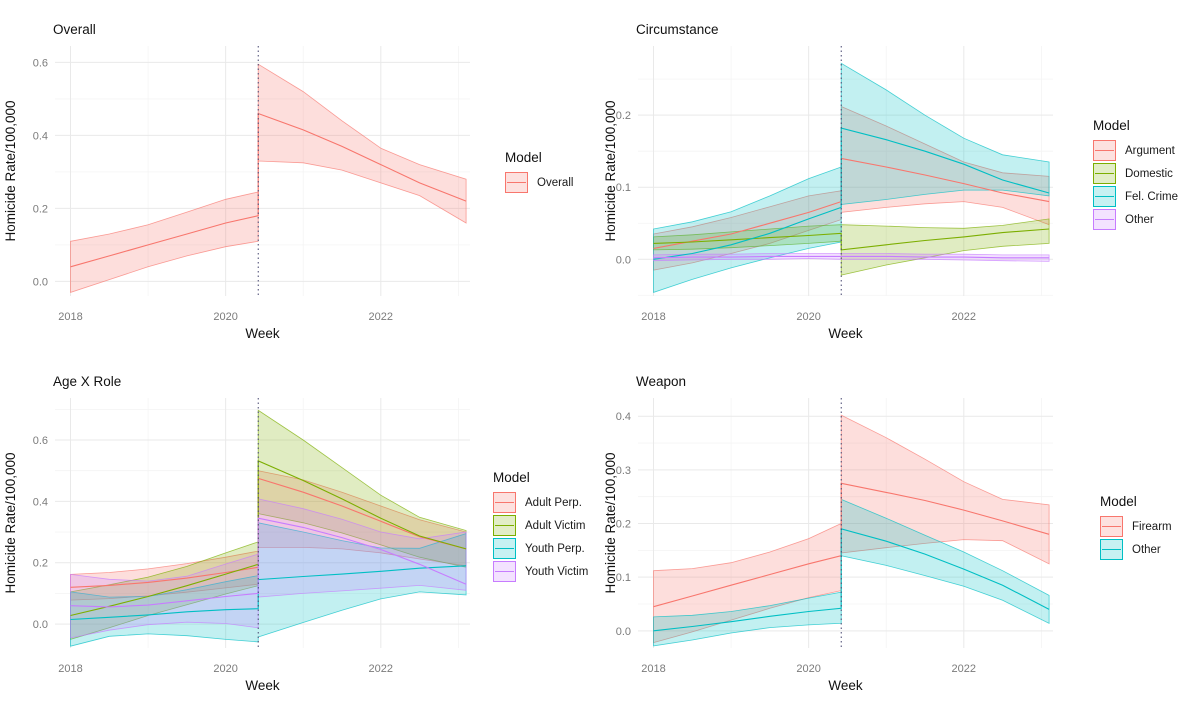 This screenshot has width=1200, height=702. What do you see at coordinates (555, 182) in the screenshot?
I see `legend-label: Overall` at bounding box center [555, 182].